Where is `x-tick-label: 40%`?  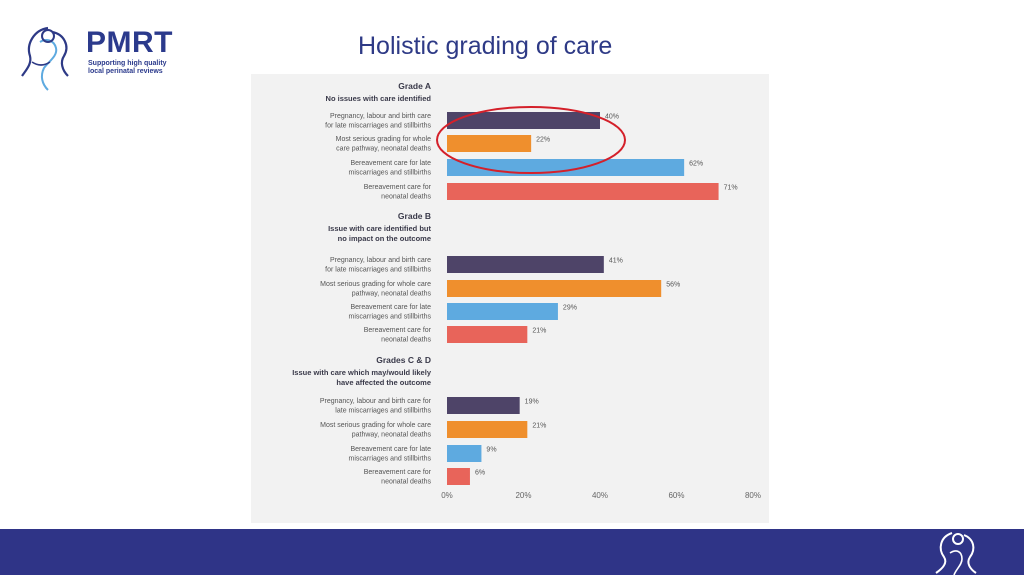
x-tick-label: 40% is located at coordinates (600, 495).